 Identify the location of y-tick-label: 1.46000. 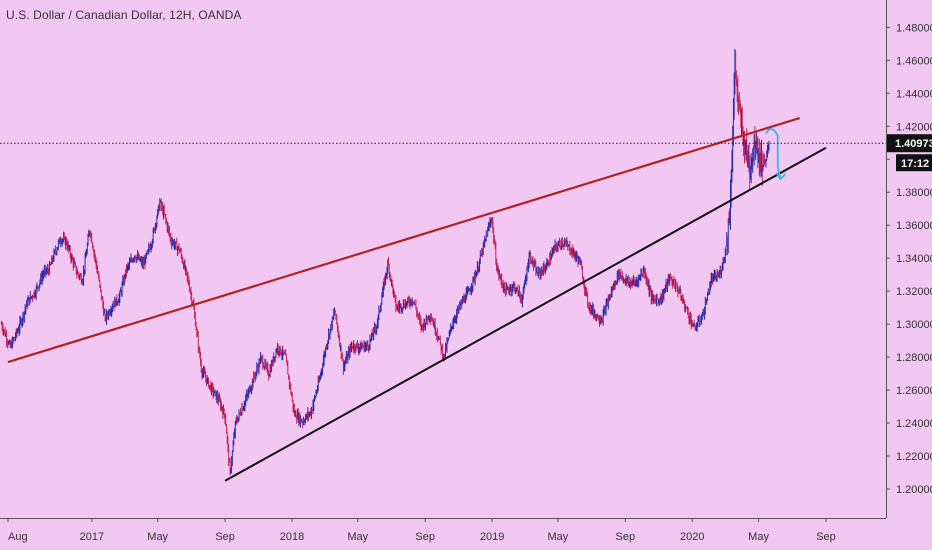
(914, 61).